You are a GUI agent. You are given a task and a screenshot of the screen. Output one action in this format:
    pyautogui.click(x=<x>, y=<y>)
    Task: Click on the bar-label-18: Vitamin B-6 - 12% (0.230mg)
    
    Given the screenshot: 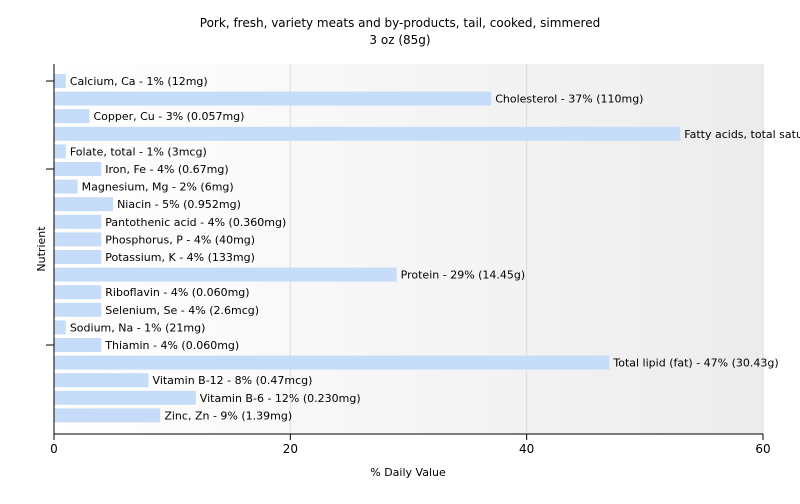 What is the action you would take?
    pyautogui.click(x=280, y=398)
    